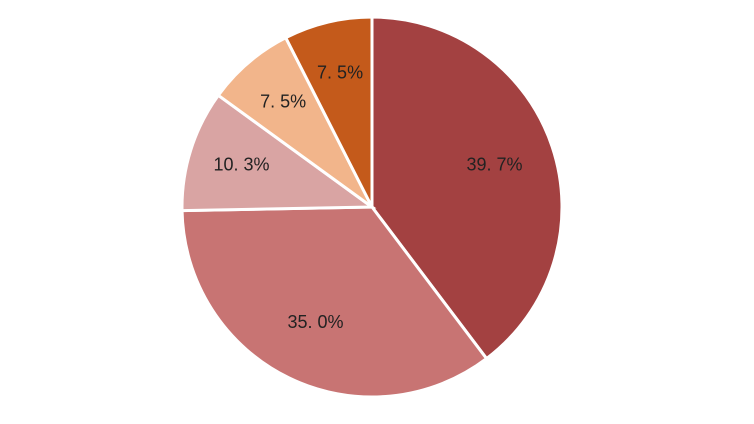 This screenshot has height=424, width=754. What do you see at coordinates (241, 165) in the screenshot?
I see `data-label: 10. 3%` at bounding box center [241, 165].